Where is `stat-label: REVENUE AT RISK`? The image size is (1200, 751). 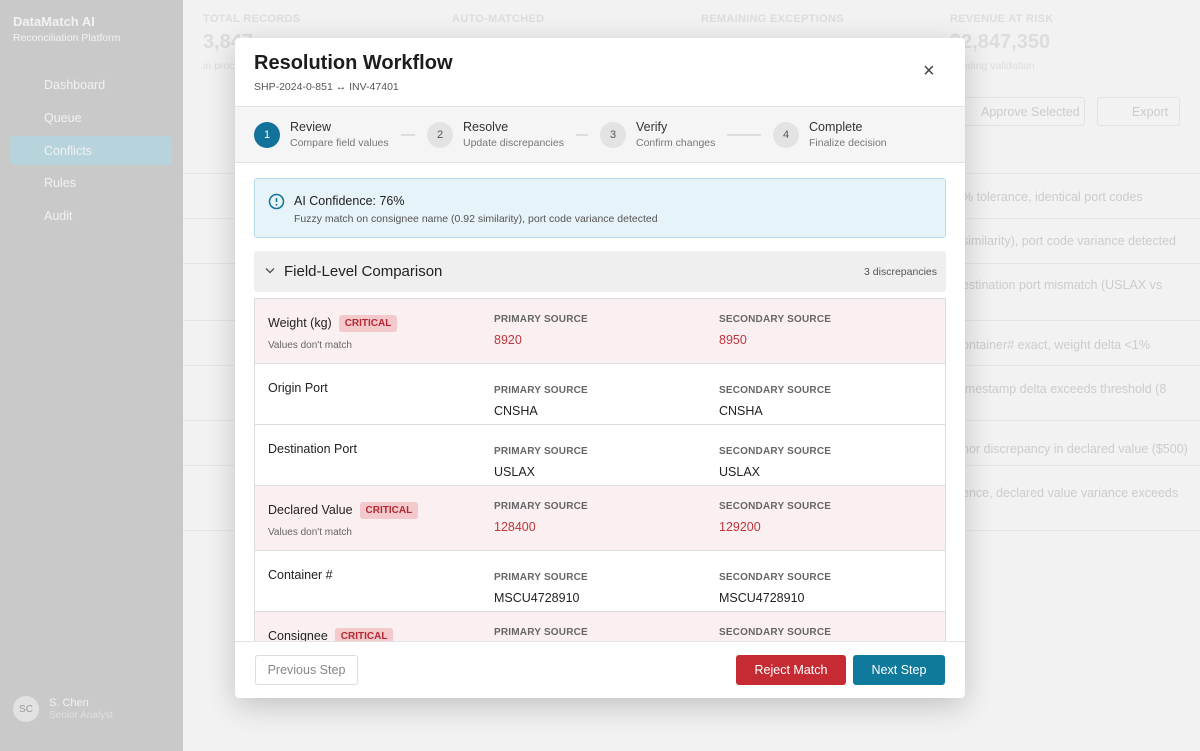 stat-label: REVENUE AT RISK is located at coordinates (1002, 19).